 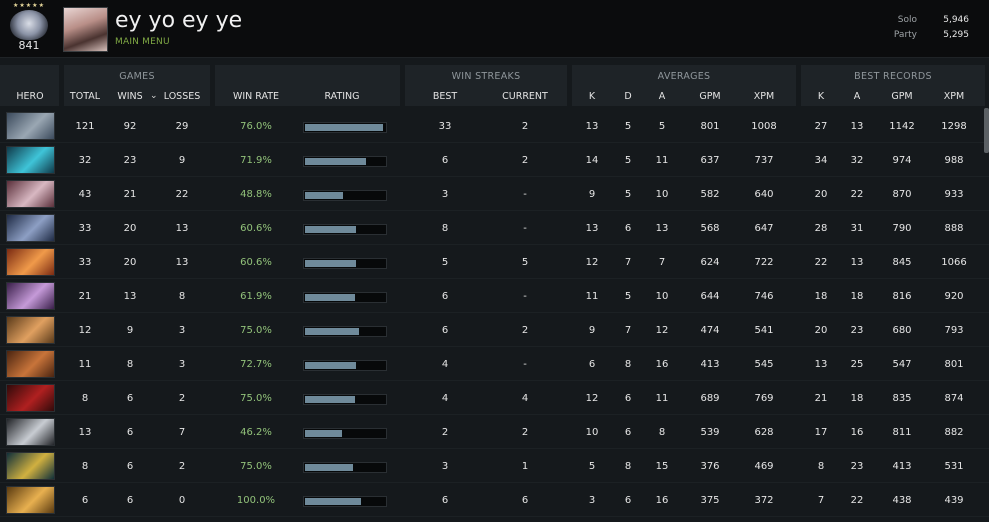 I want to click on col-best-gpm: GPM, so click(x=902, y=96).